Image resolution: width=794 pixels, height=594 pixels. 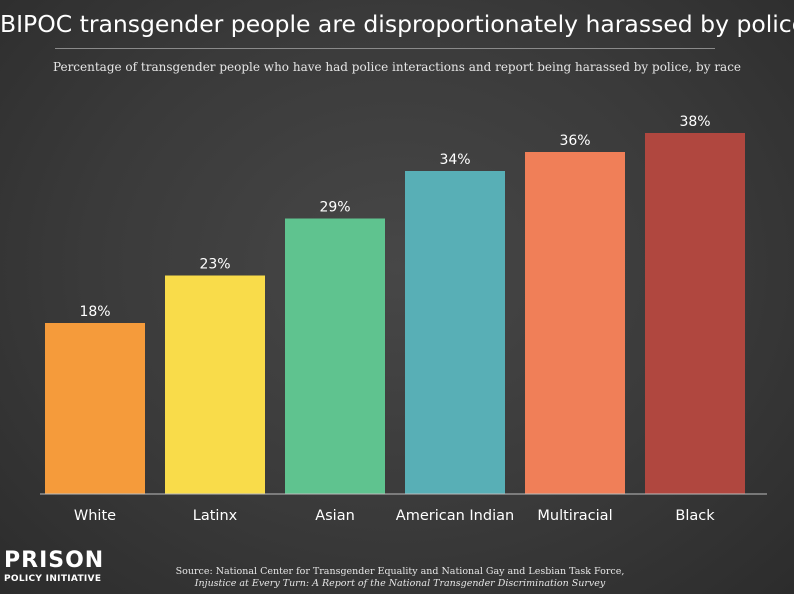 What do you see at coordinates (215, 384) in the screenshot?
I see `bar-latinx` at bounding box center [215, 384].